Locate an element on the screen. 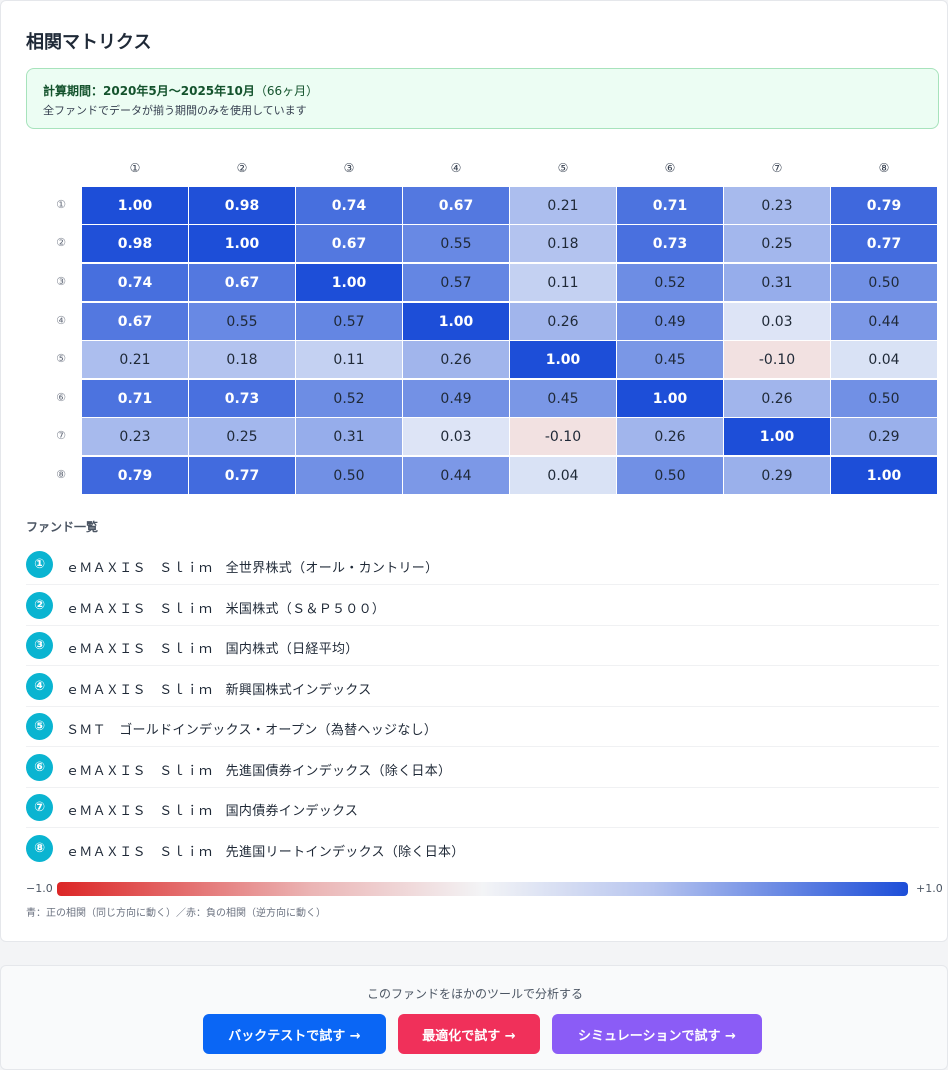 The height and width of the screenshot is (1070, 948). matrix-col-header: ⑦ is located at coordinates (777, 168).